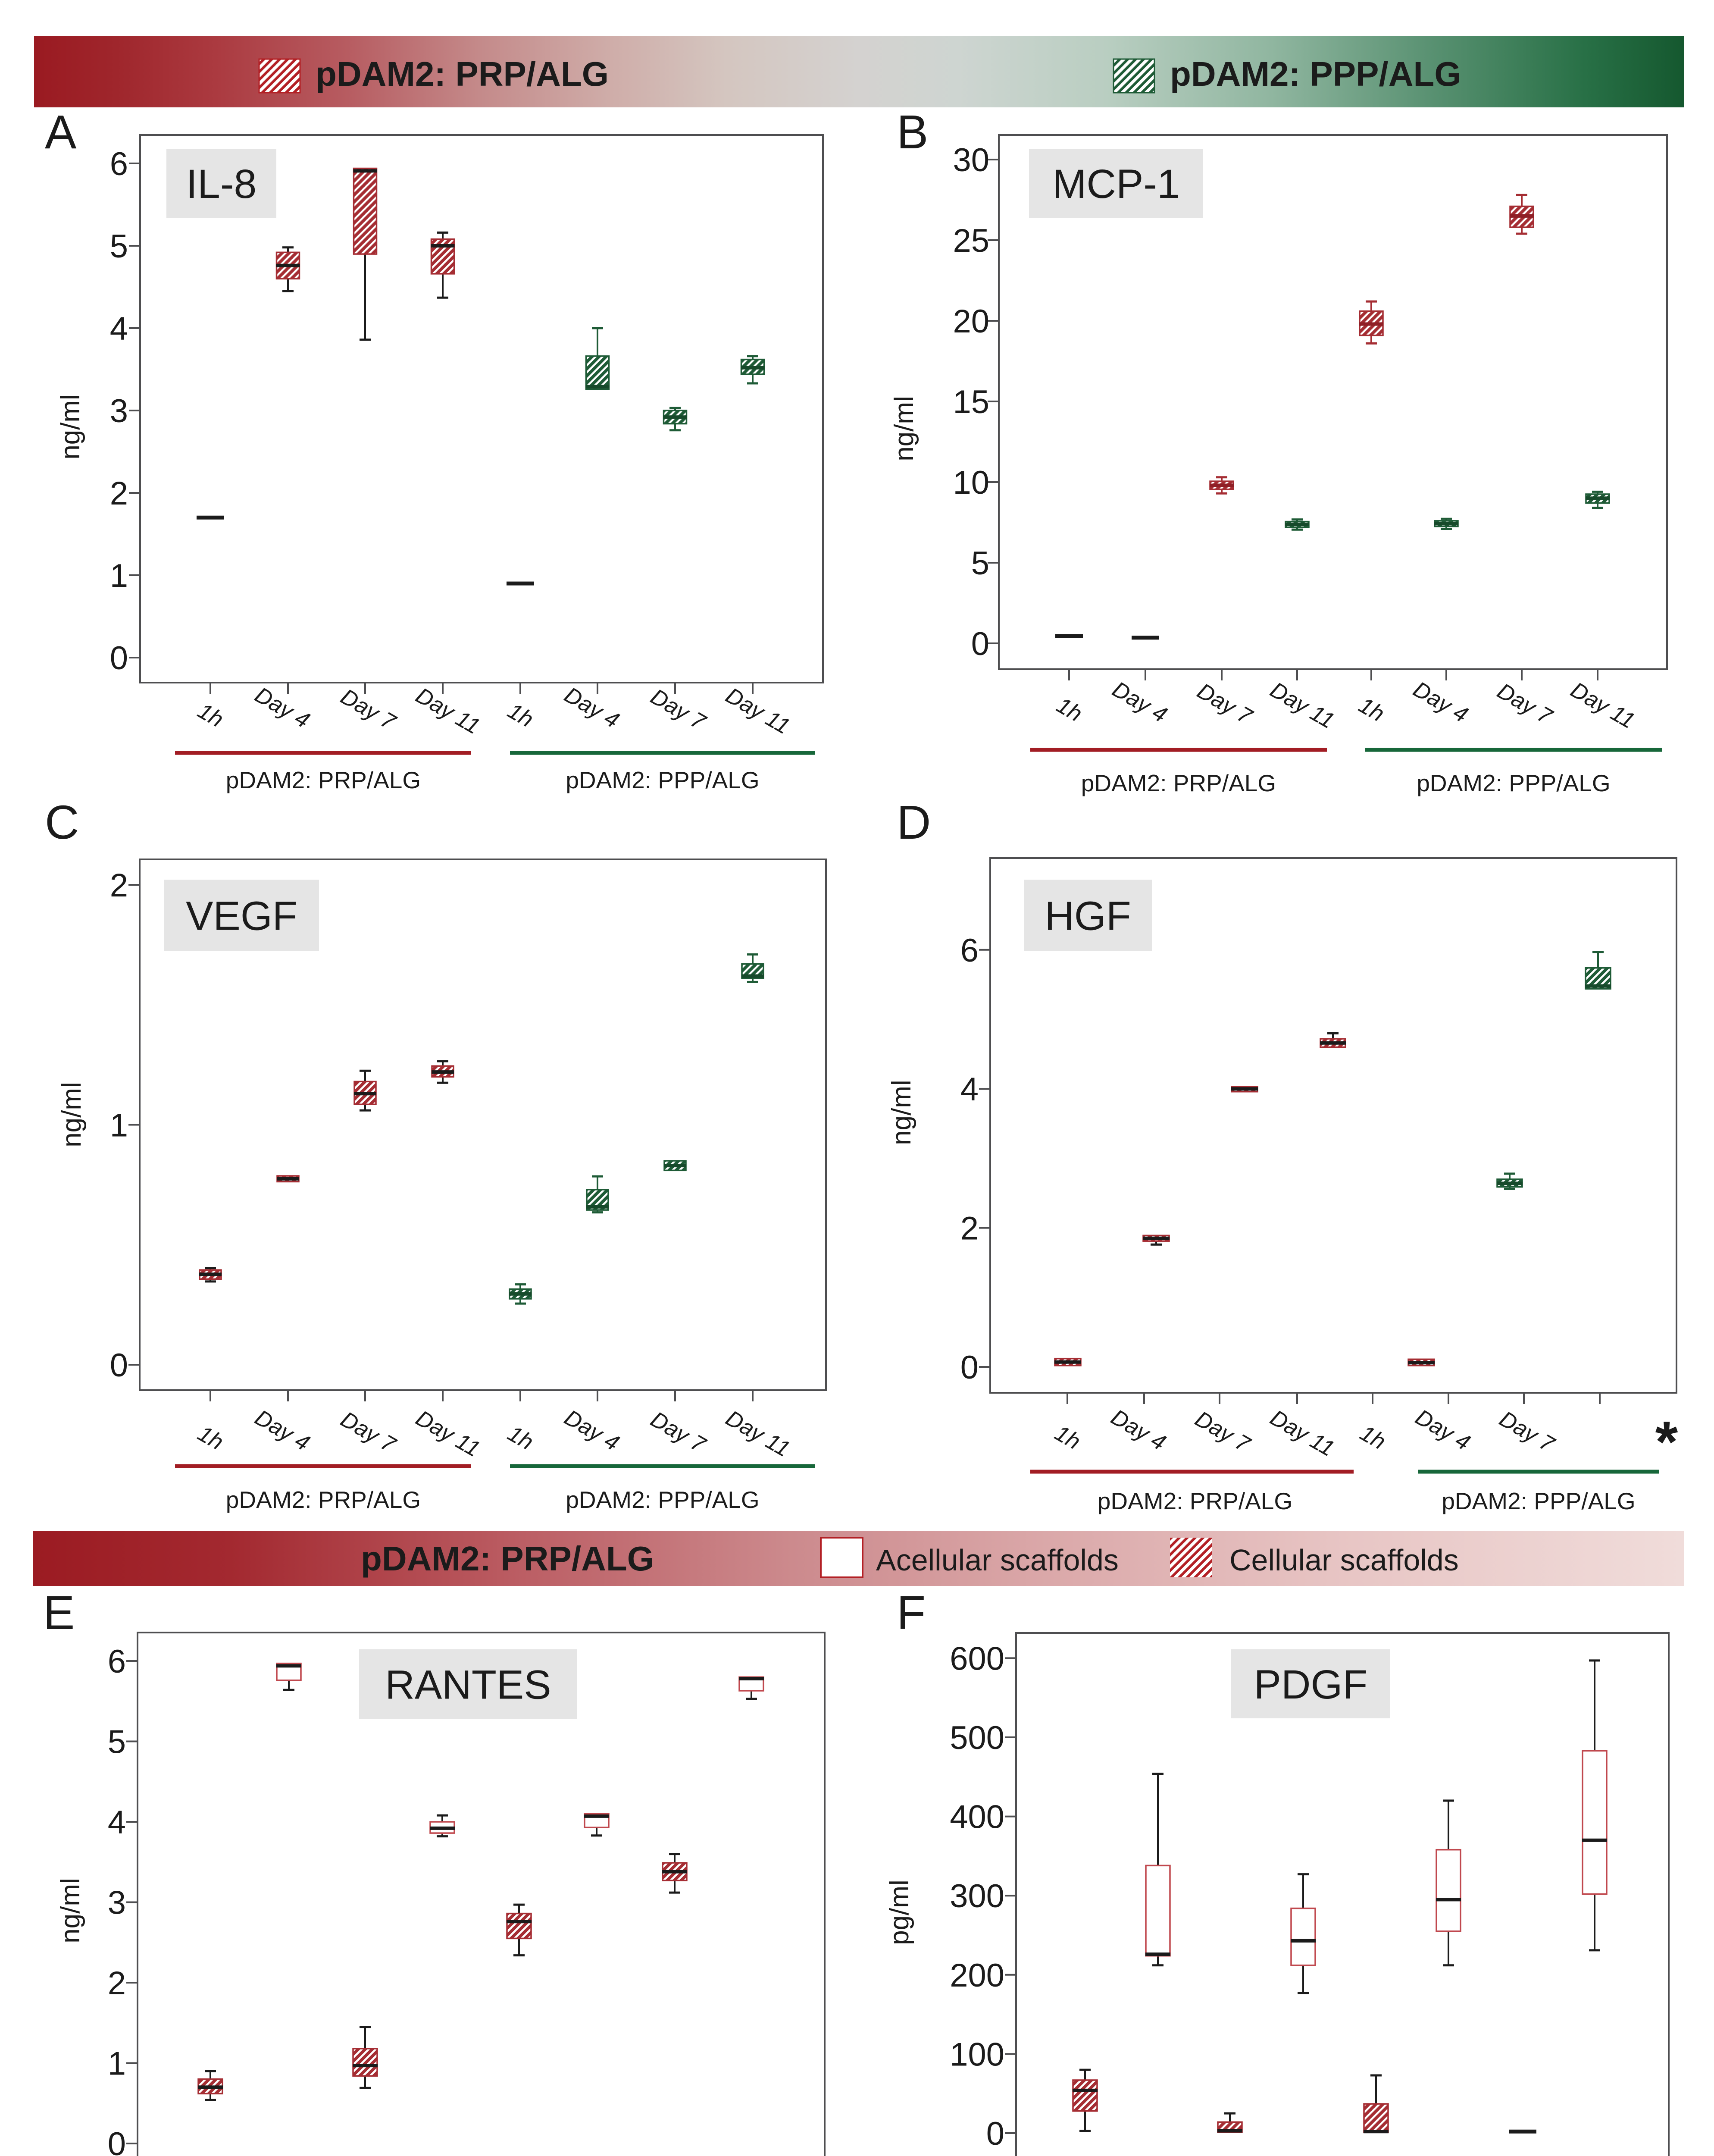  Describe the element at coordinates (899, 1912) in the screenshot. I see `svg-text: pg/ml` at that location.